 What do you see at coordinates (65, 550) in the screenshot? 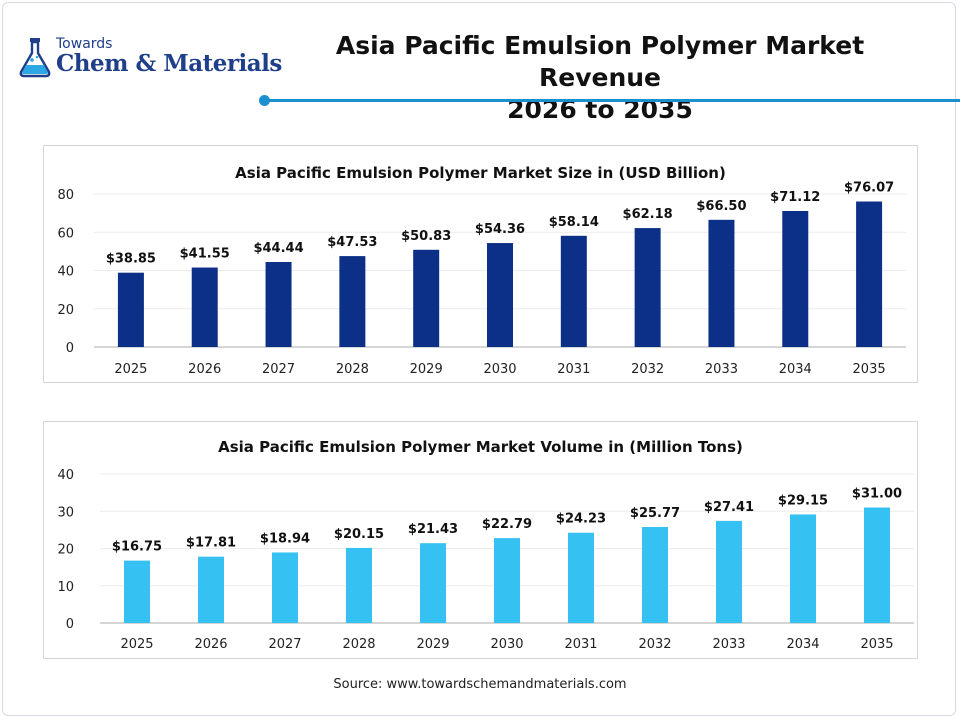
I see `volume-y-tick-label: 20` at bounding box center [65, 550].